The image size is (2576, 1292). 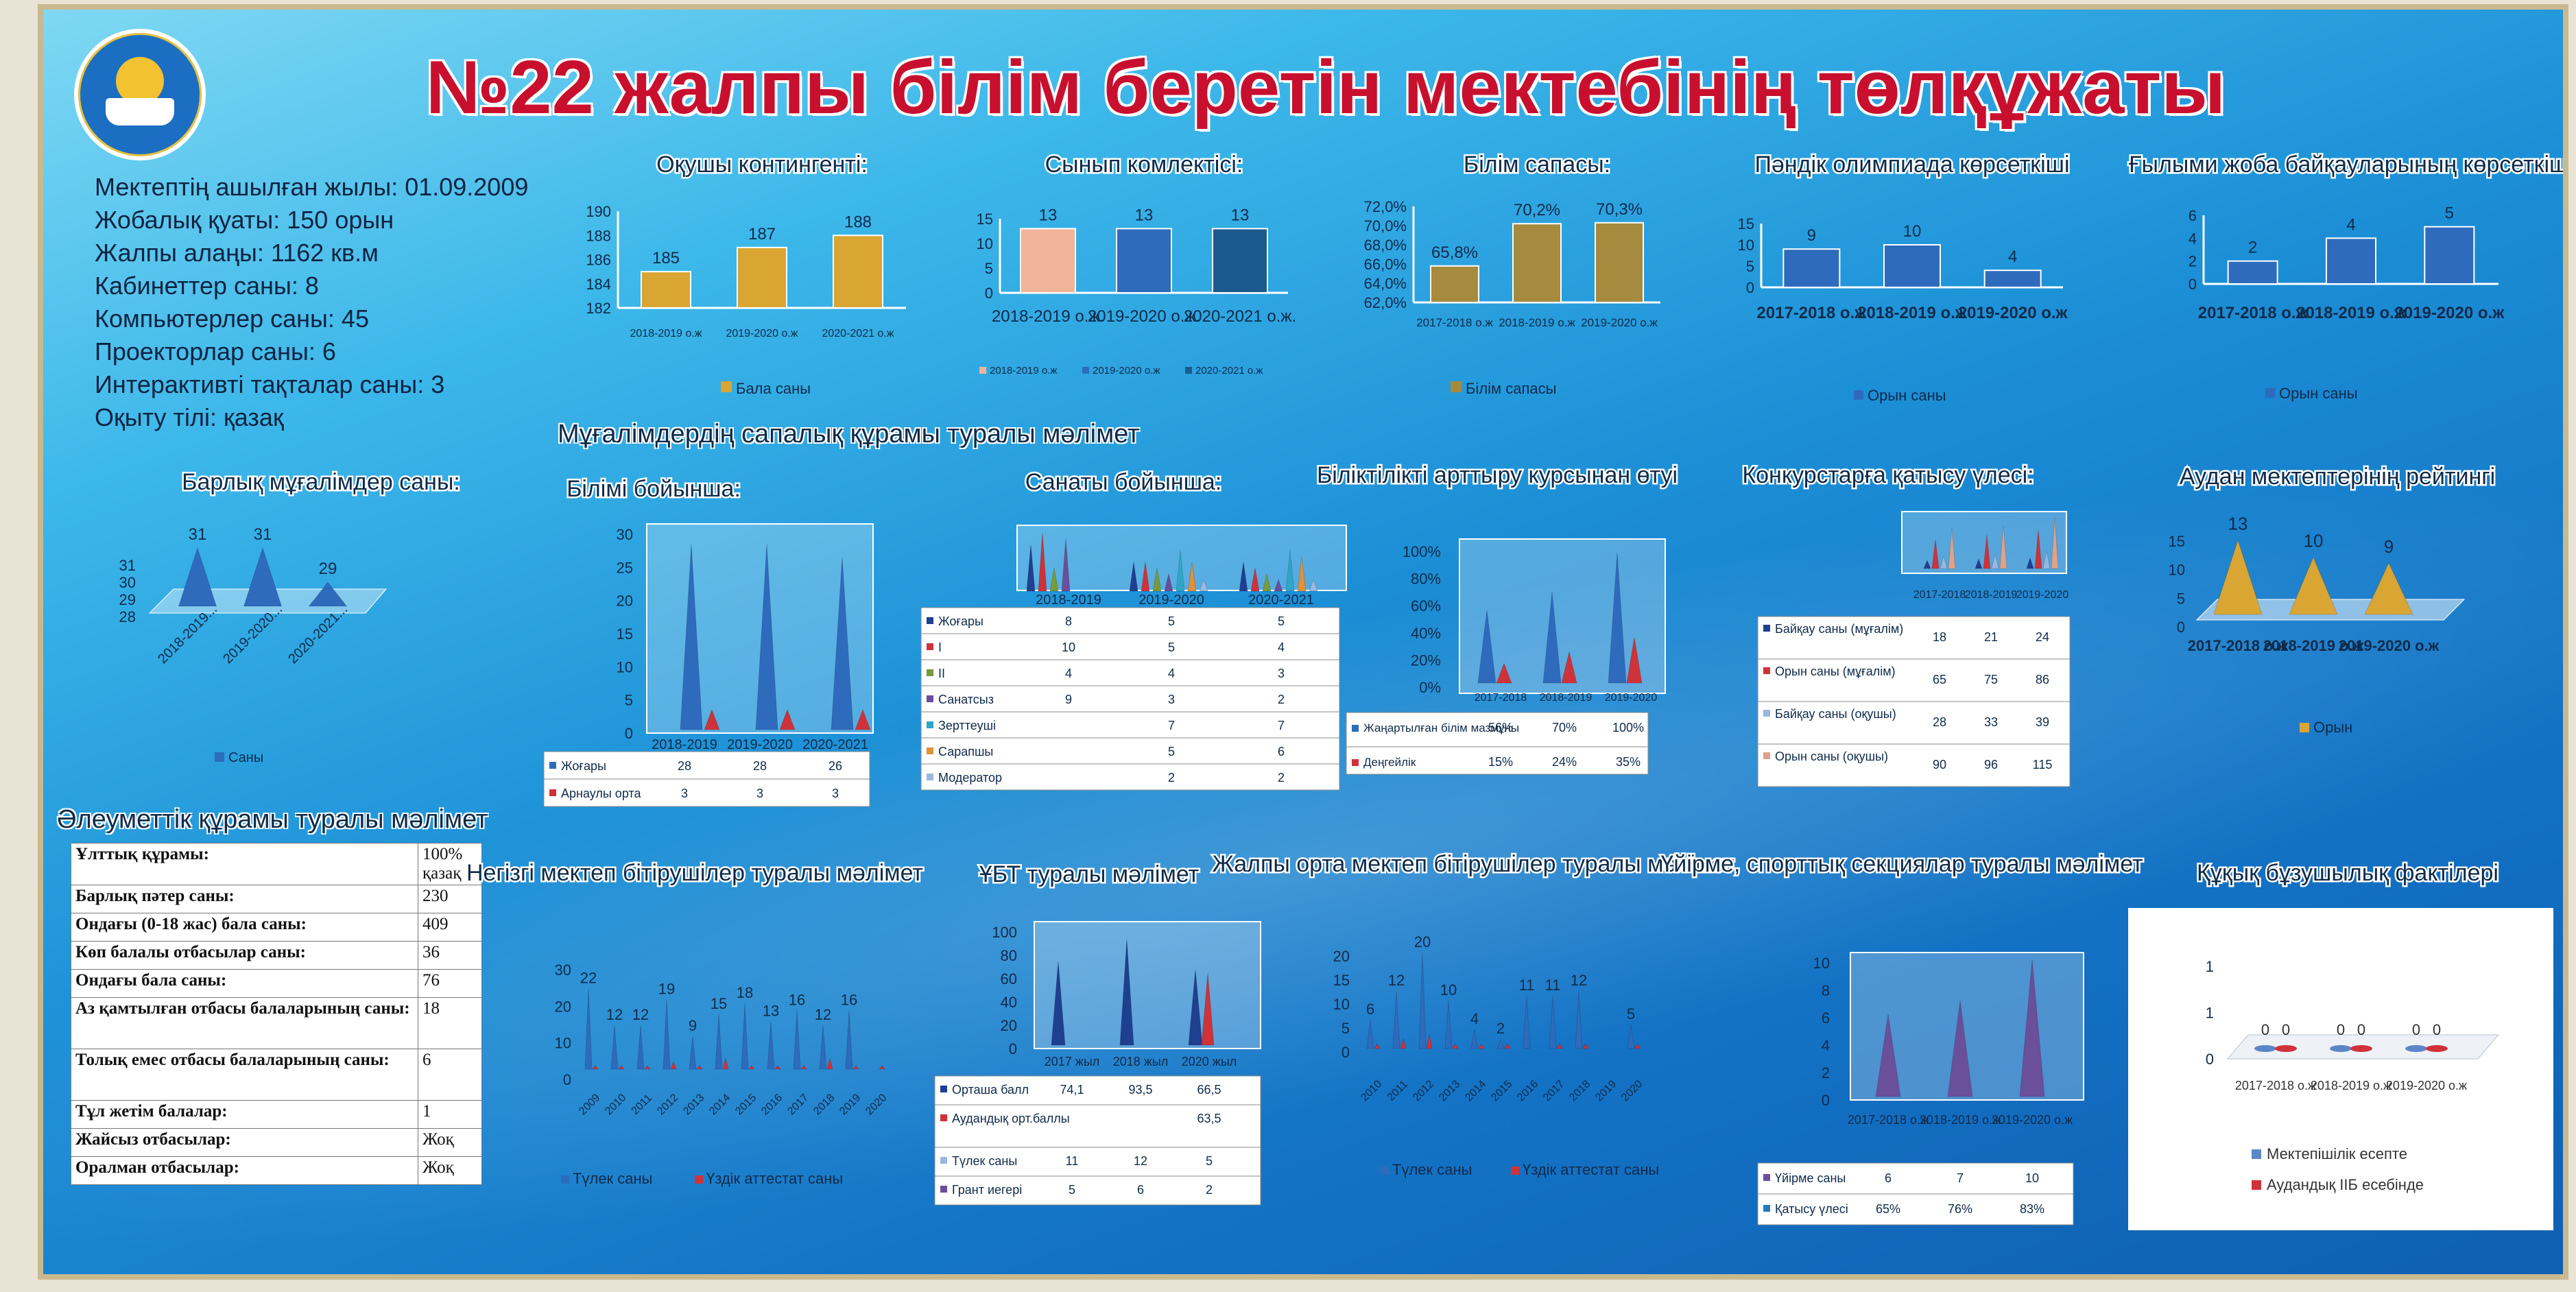 What do you see at coordinates (450, 983) in the screenshot?
I see `table-cell: 76` at bounding box center [450, 983].